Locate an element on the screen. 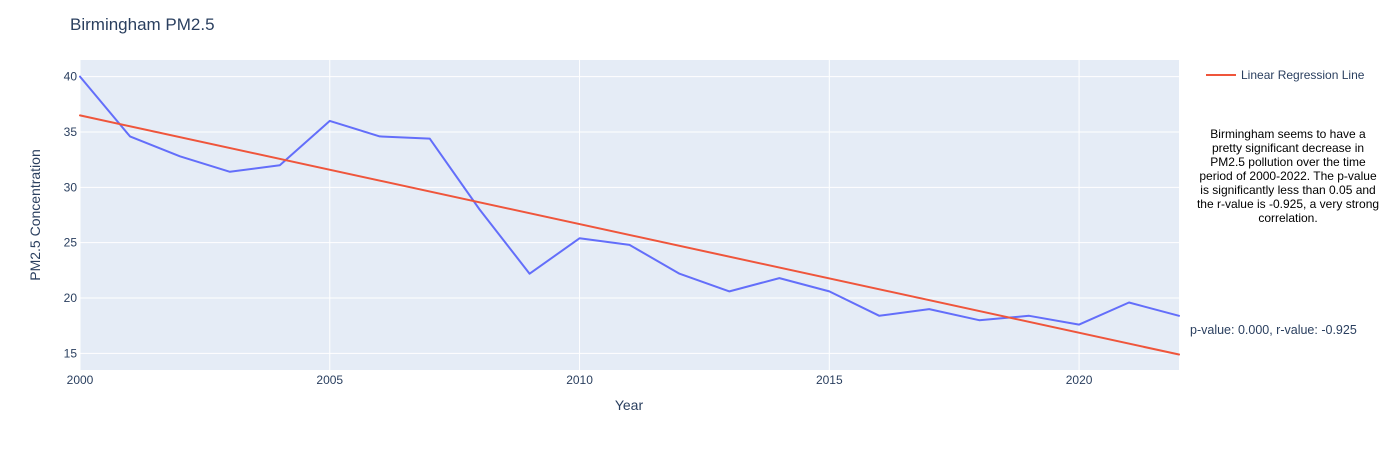  chart-title: Birmingham PM2.5 is located at coordinates (142, 24).